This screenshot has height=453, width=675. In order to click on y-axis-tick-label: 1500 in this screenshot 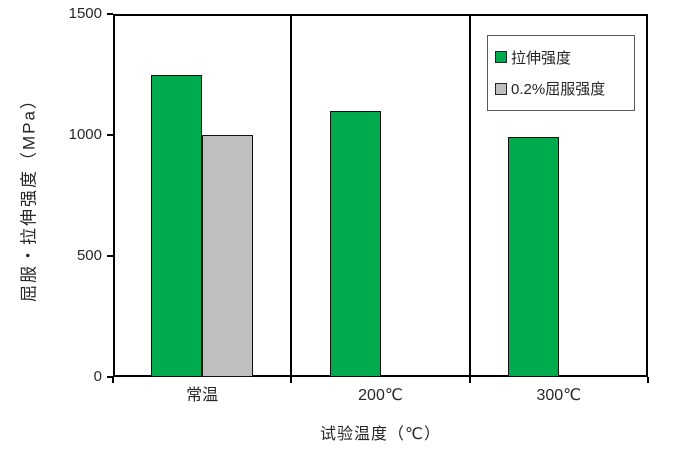, I will do `click(85, 13)`.